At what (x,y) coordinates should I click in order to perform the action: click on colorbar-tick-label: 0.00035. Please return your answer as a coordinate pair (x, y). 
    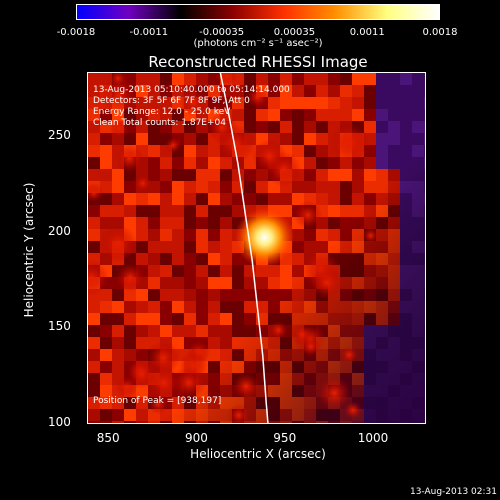
    Looking at the image, I should click on (294, 32).